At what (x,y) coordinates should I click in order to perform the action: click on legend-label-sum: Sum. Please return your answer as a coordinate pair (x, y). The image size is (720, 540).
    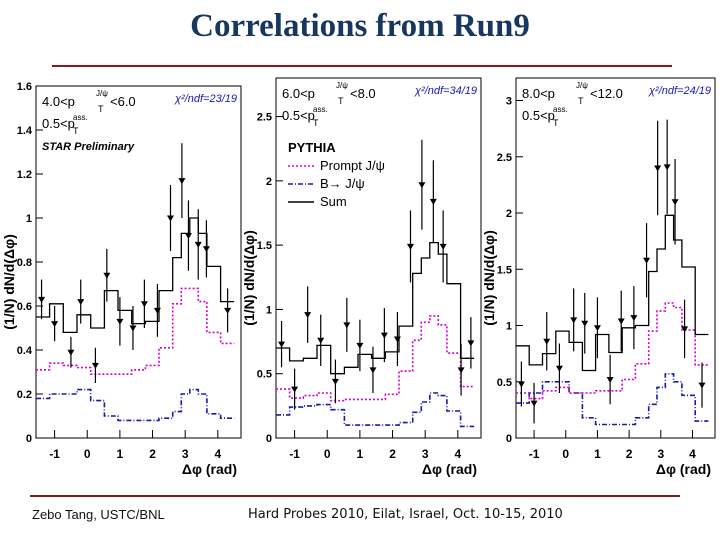
    Looking at the image, I should click on (333, 201).